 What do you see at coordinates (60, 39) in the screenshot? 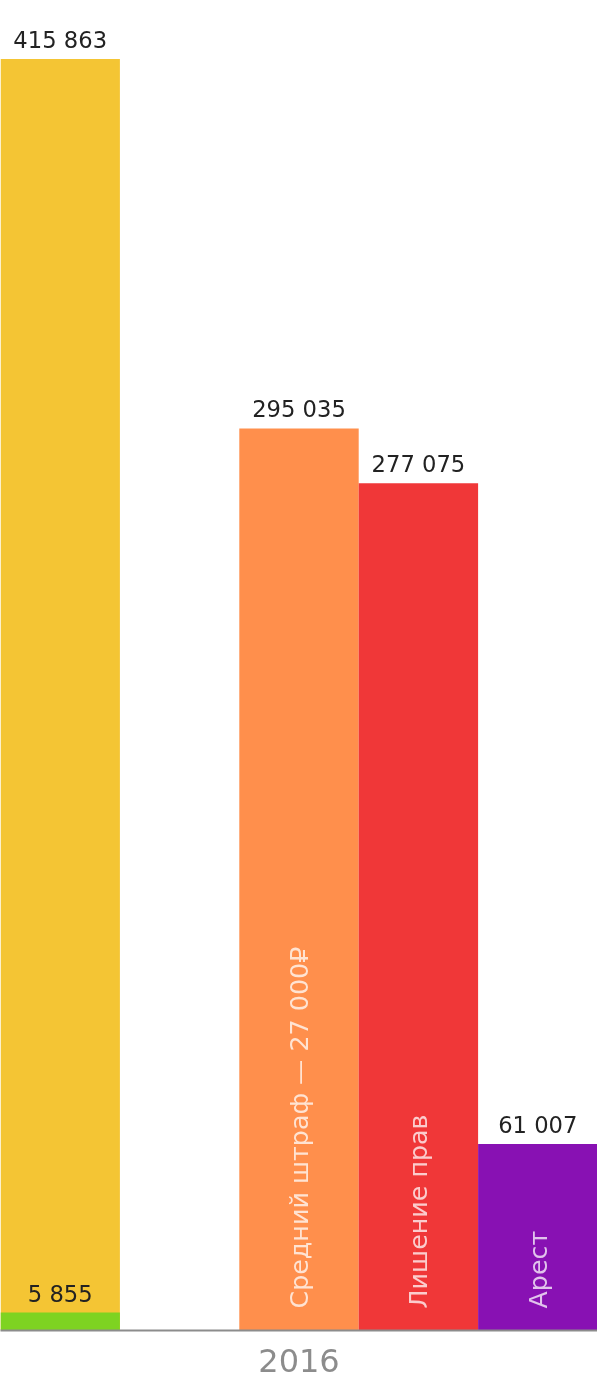
I see `data-label: 415 863` at bounding box center [60, 39].